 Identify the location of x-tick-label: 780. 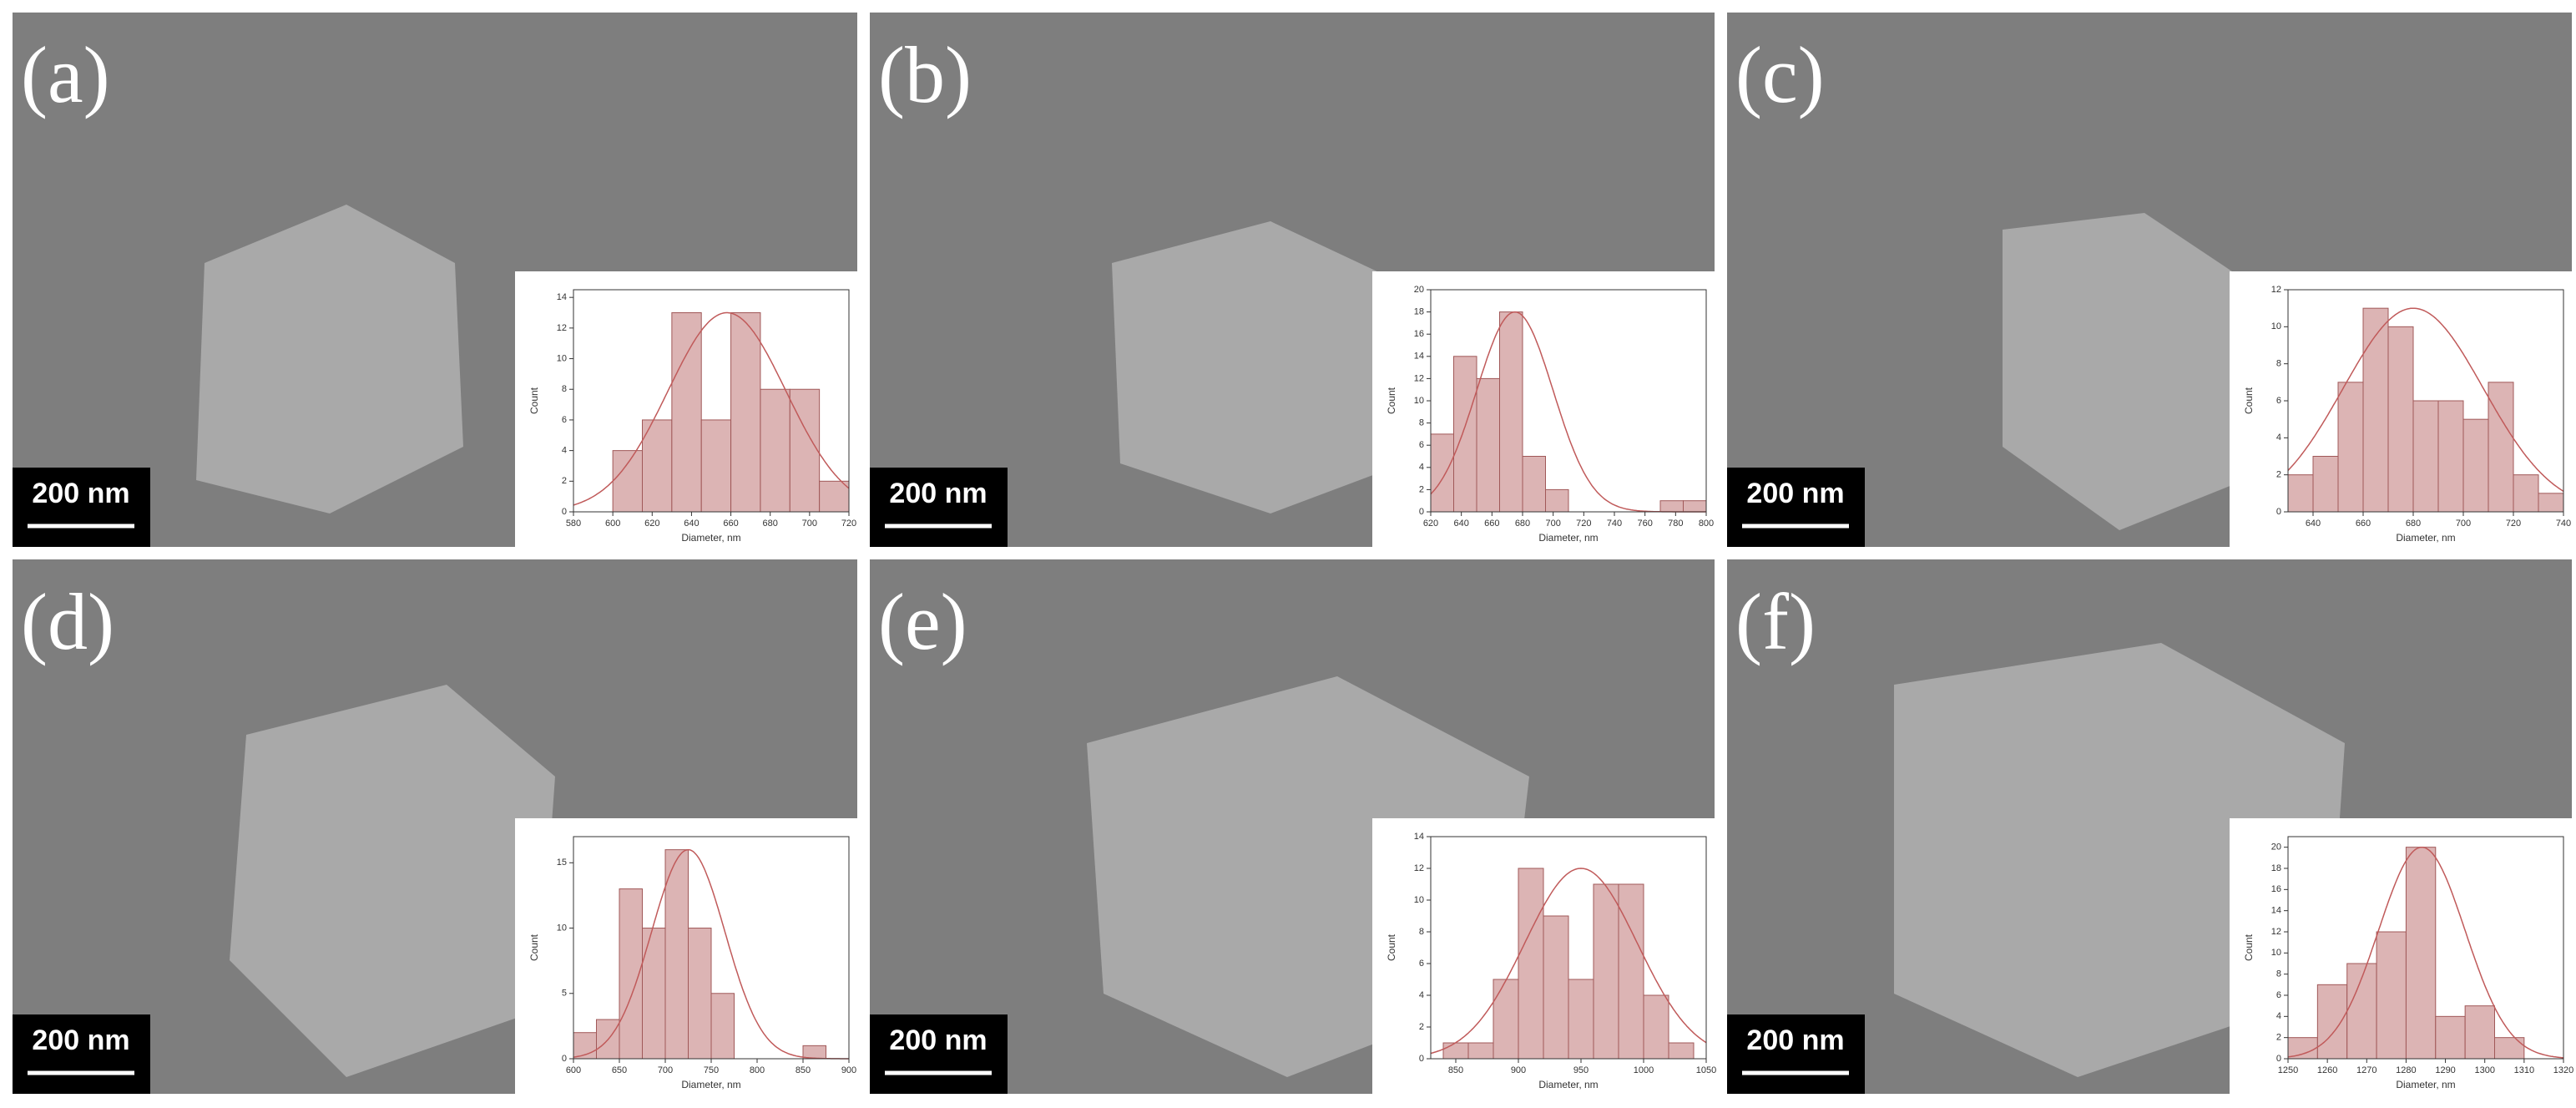
(1675, 524).